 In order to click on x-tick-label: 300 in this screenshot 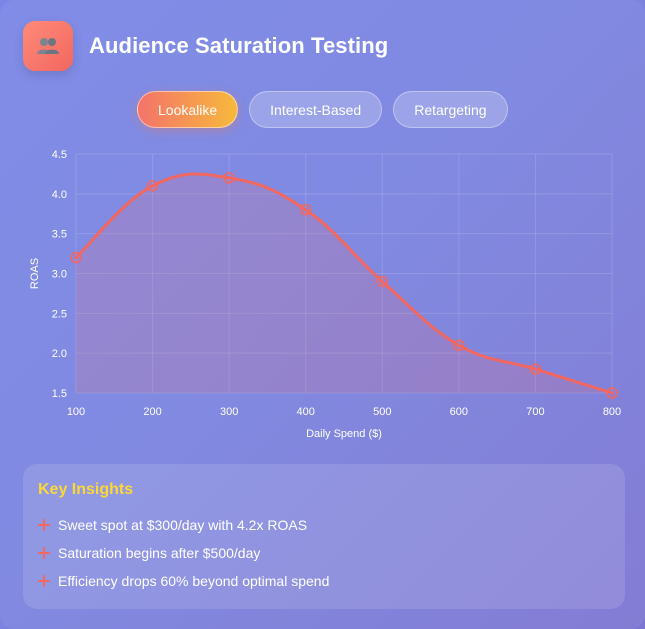, I will do `click(229, 412)`.